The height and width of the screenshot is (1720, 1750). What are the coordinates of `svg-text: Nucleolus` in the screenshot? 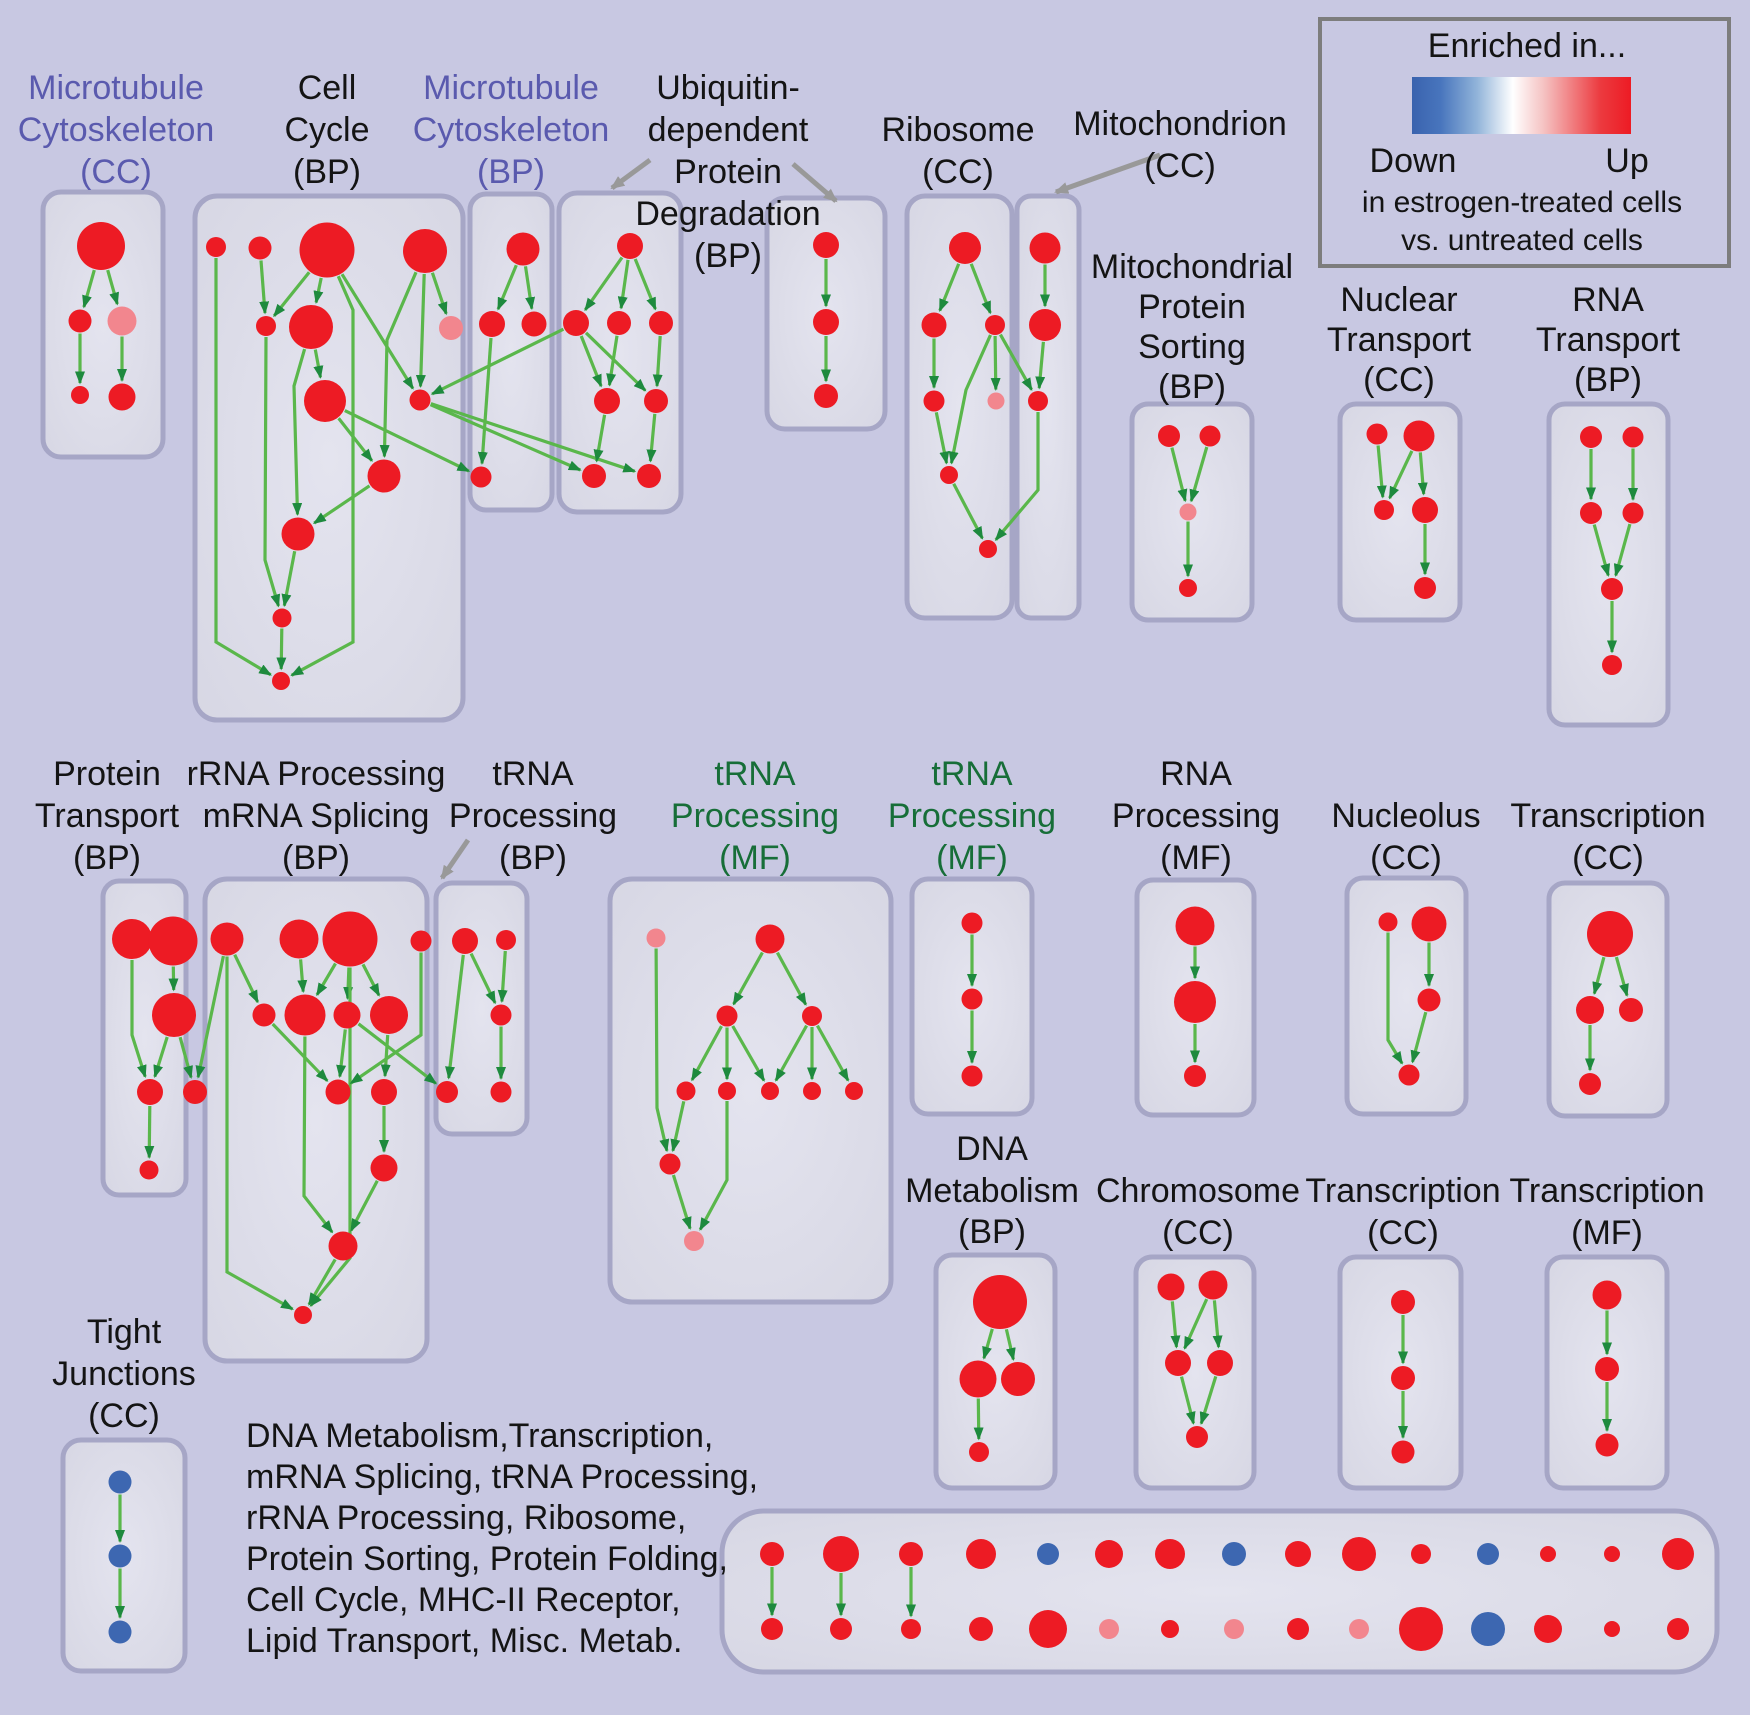 It's located at (1405, 816).